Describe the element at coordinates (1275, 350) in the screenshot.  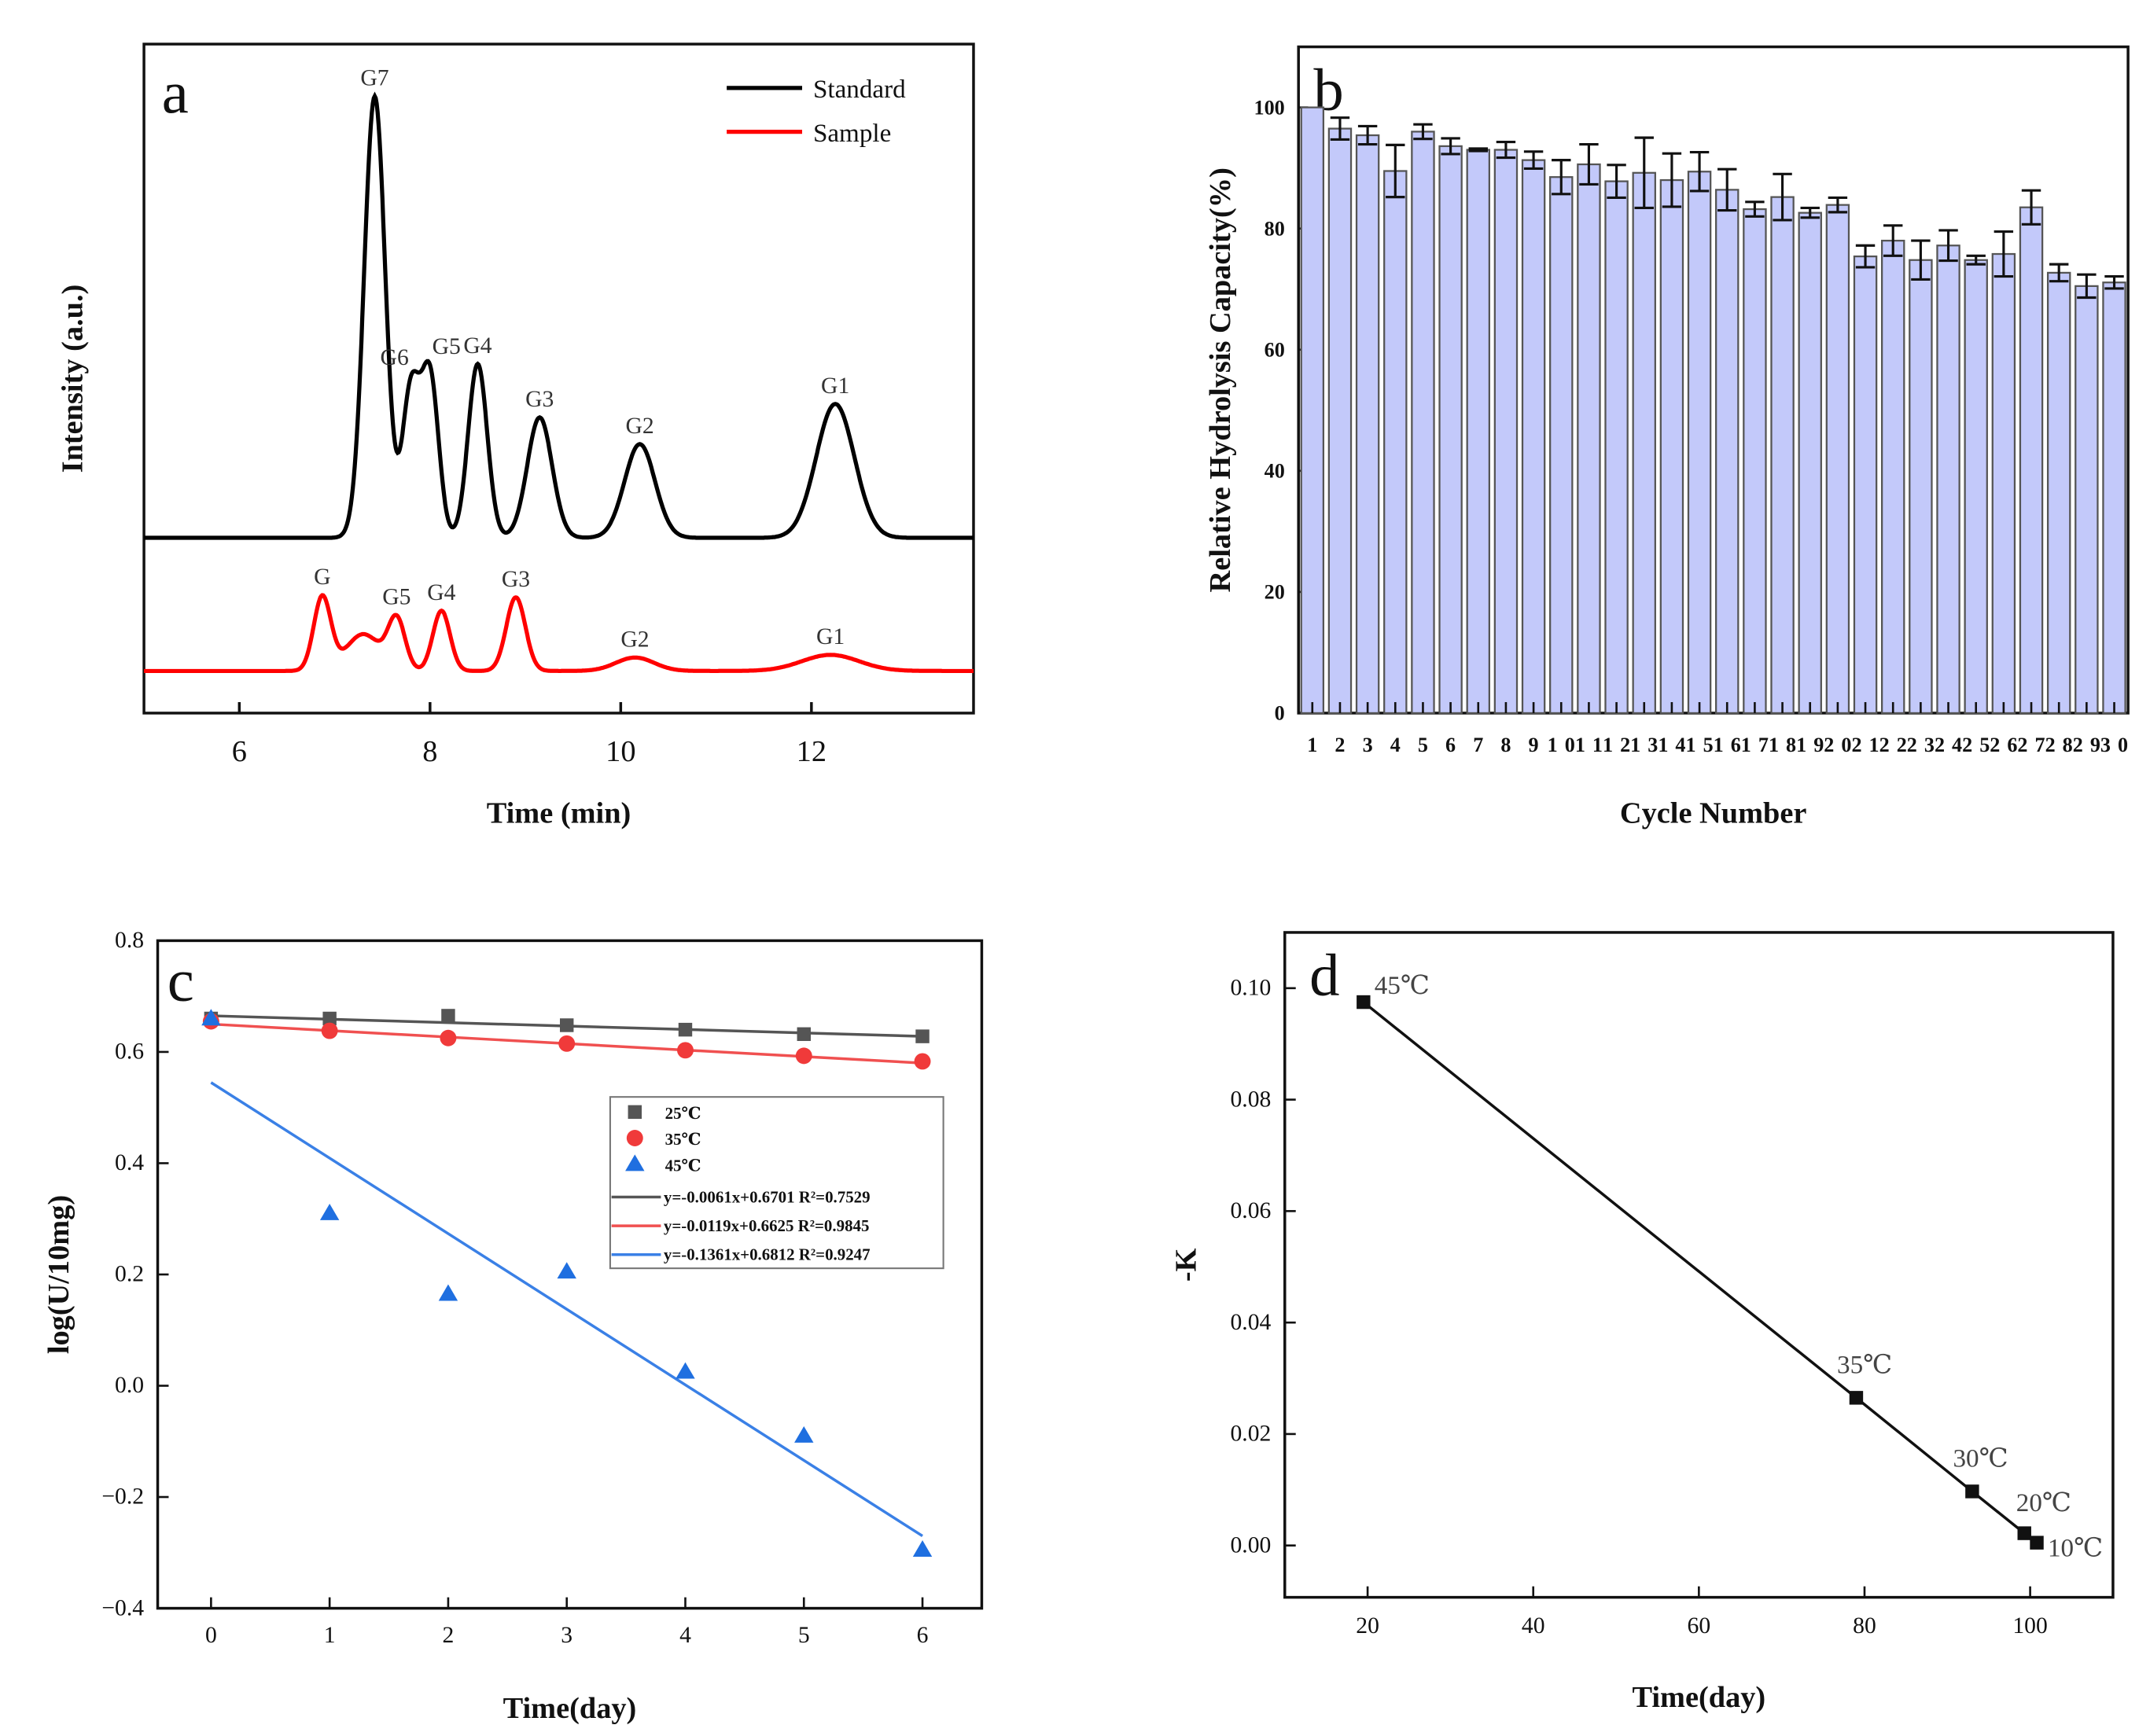
I see `y-tick-label: 60` at that location.